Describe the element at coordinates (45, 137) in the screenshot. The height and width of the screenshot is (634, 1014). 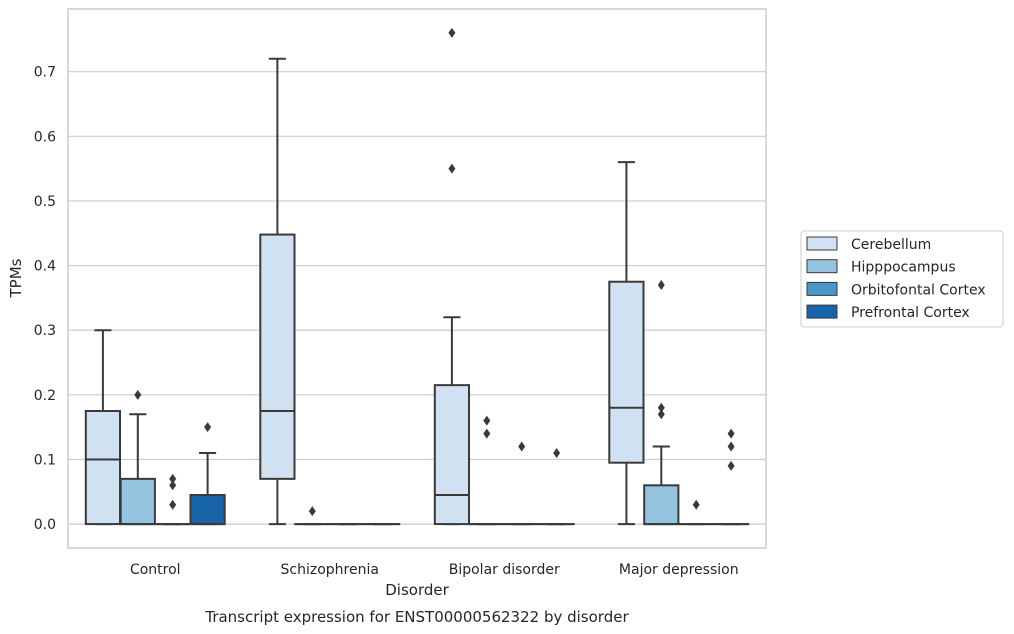
I see `y-tick-label: 0.6` at that location.